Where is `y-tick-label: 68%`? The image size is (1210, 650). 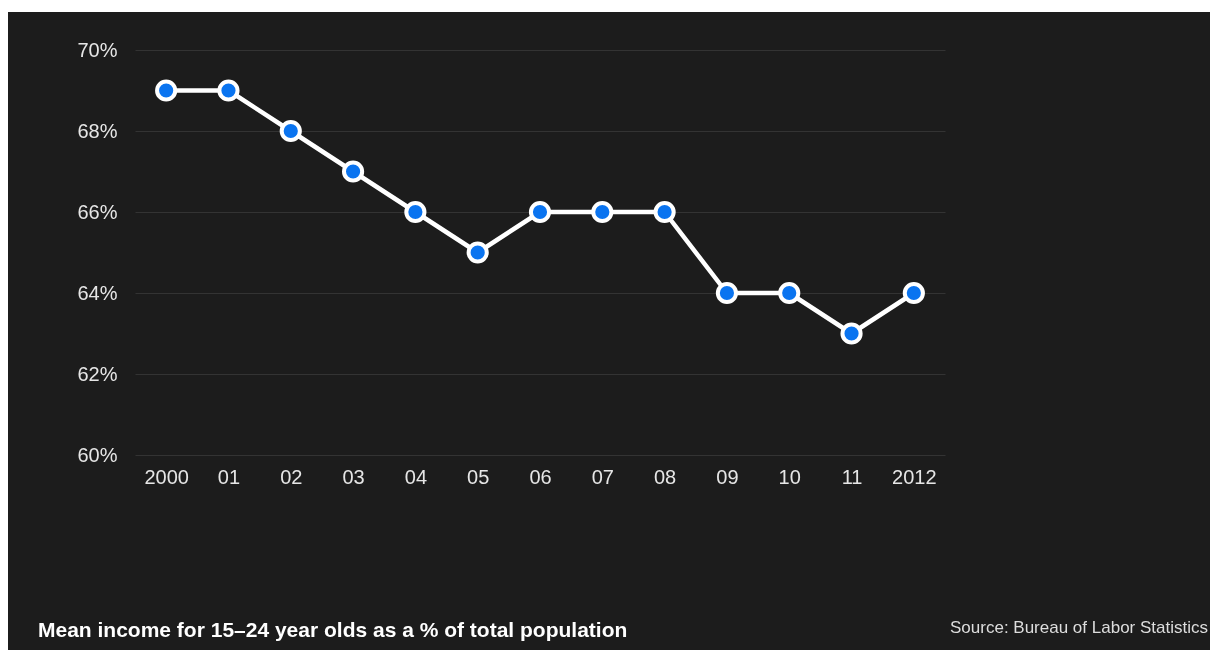 y-tick-label: 68% is located at coordinates (97, 130).